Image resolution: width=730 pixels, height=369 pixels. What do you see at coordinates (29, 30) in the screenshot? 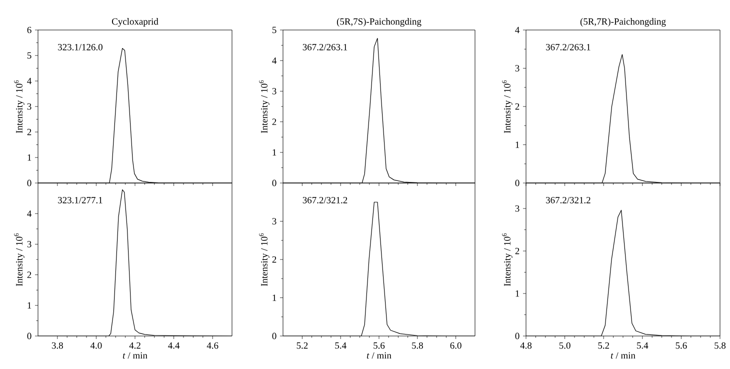
I see `y-tick-label: 6` at bounding box center [29, 30].